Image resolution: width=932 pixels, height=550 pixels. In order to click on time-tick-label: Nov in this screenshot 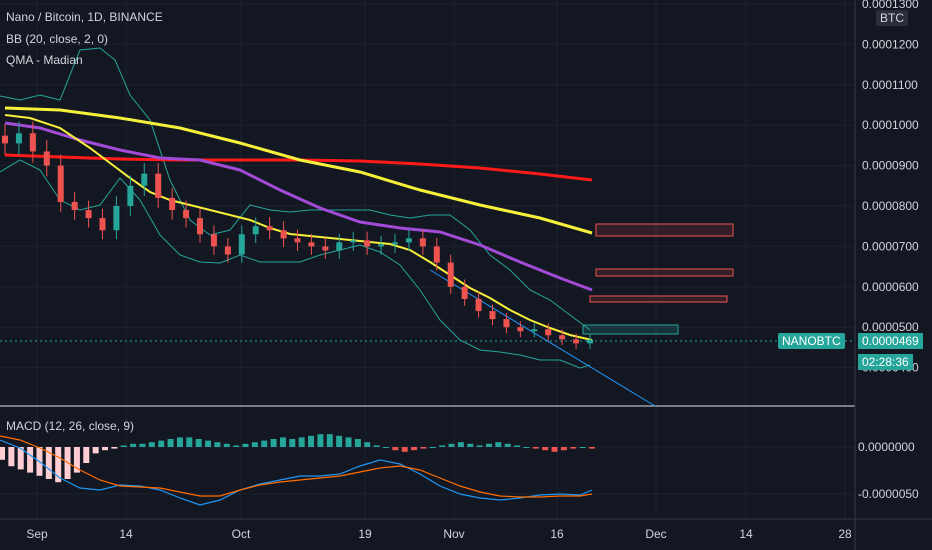, I will do `click(453, 534)`.